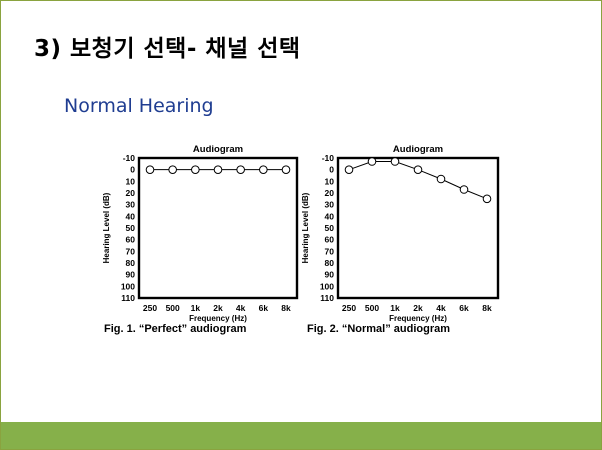 The width and height of the screenshot is (602, 450). I want to click on figure-caption-1: Fig. 1. “Perfect” audiogram, so click(175, 329).